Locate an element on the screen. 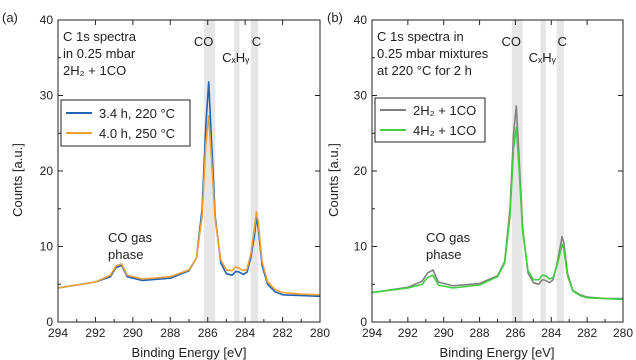  panel-a-xtick-label-4: 286 is located at coordinates (208, 333).